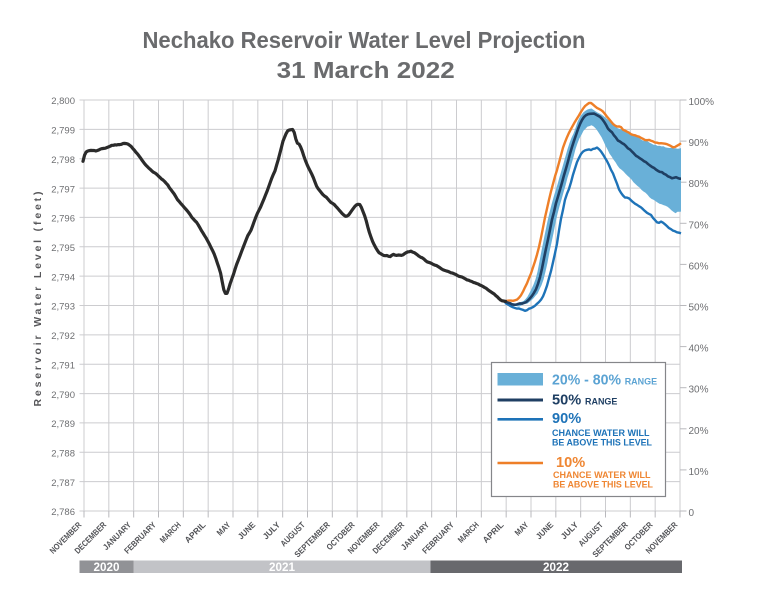 The image size is (768, 593). What do you see at coordinates (282, 567) in the screenshot?
I see `svg-text: 2021` at bounding box center [282, 567].